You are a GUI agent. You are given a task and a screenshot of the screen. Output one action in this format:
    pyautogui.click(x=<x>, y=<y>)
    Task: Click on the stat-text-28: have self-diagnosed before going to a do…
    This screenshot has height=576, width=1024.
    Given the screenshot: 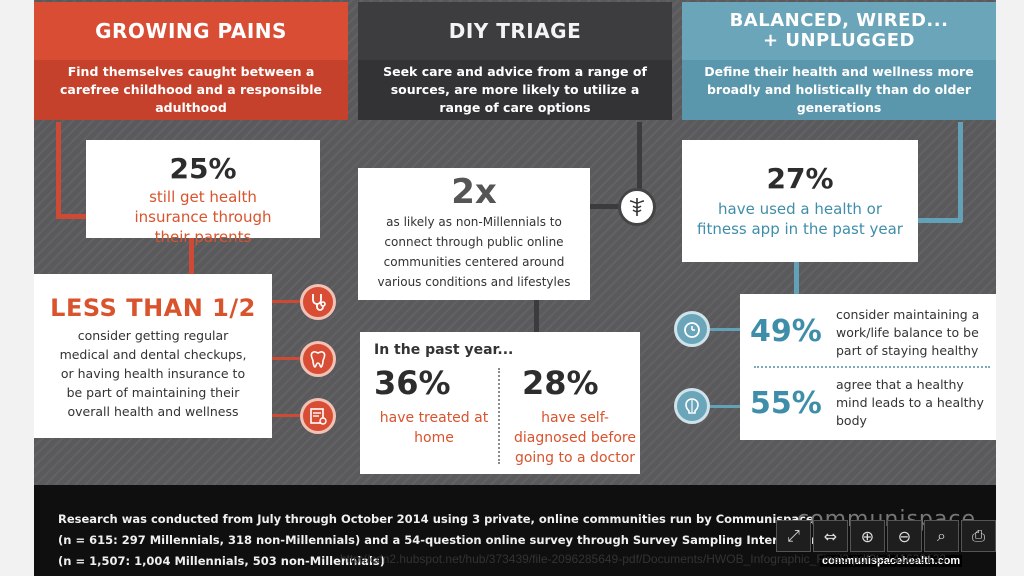 What is the action you would take?
    pyautogui.click(x=575, y=438)
    